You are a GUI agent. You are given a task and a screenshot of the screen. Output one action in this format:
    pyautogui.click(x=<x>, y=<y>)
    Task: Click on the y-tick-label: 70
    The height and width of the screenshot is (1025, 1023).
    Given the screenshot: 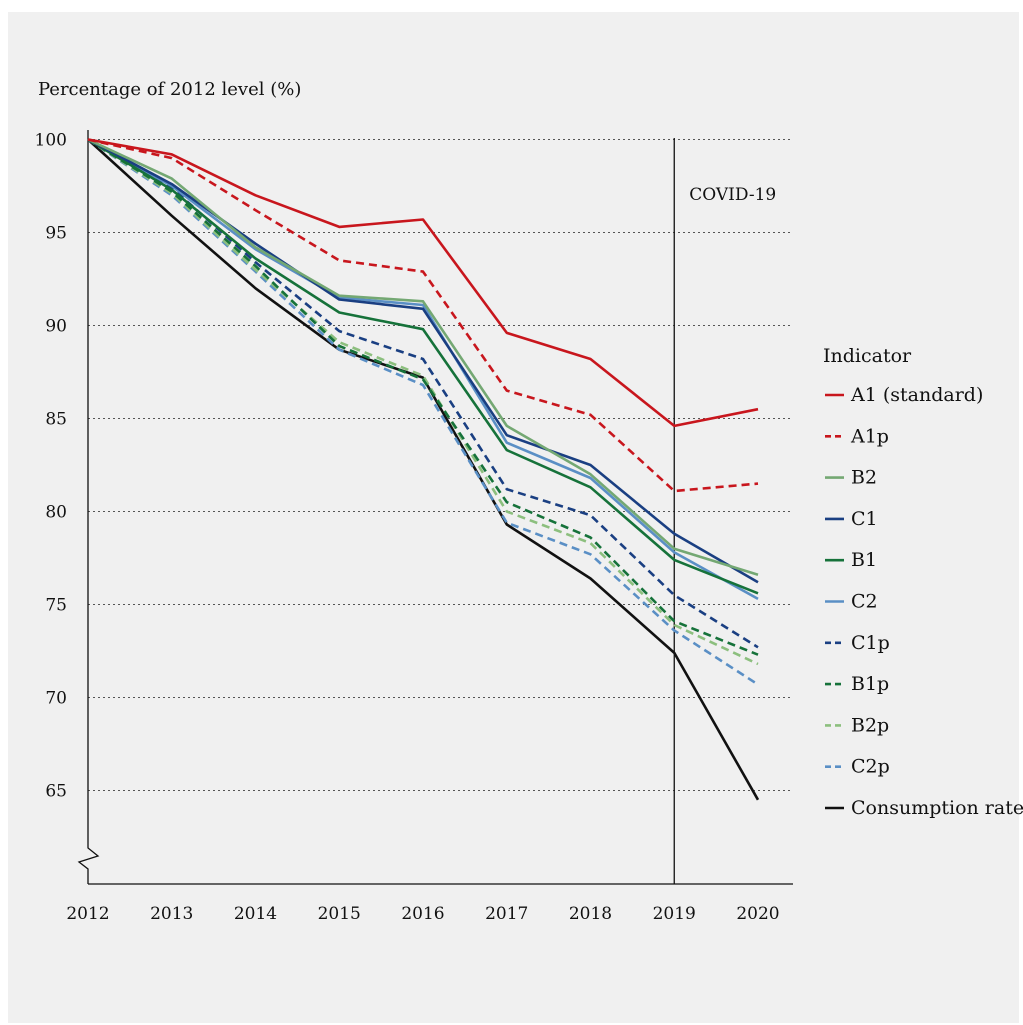 What is the action you would take?
    pyautogui.click(x=56, y=699)
    